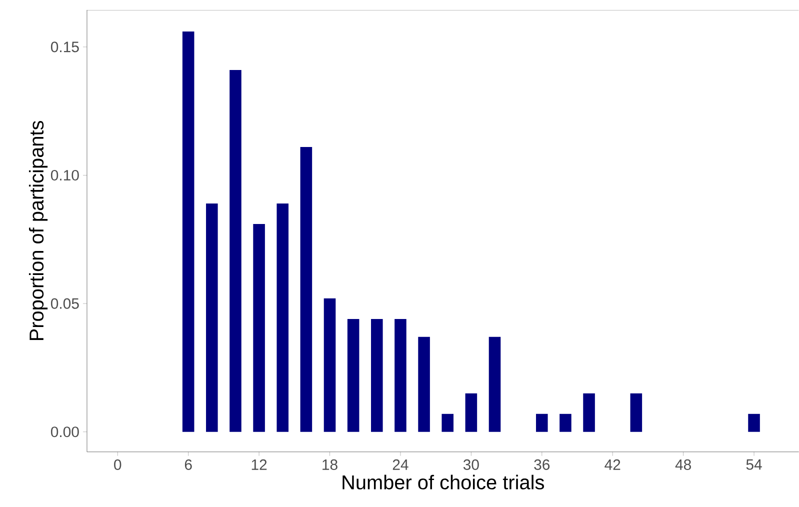 The height and width of the screenshot is (507, 799). I want to click on y-tick-label: 0.00, so click(64, 432).